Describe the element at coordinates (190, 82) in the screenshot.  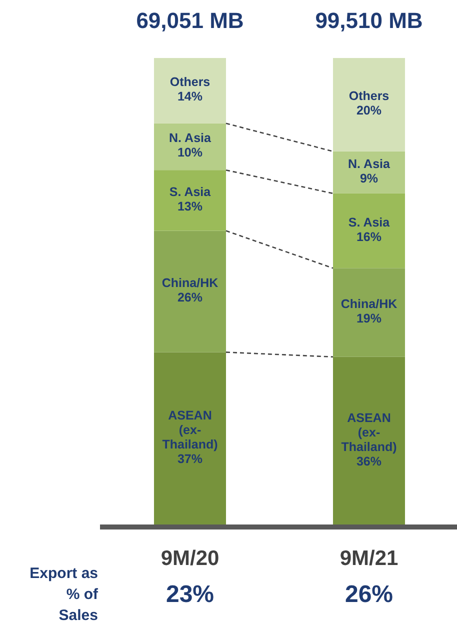
I see `series-label: Others` at that location.